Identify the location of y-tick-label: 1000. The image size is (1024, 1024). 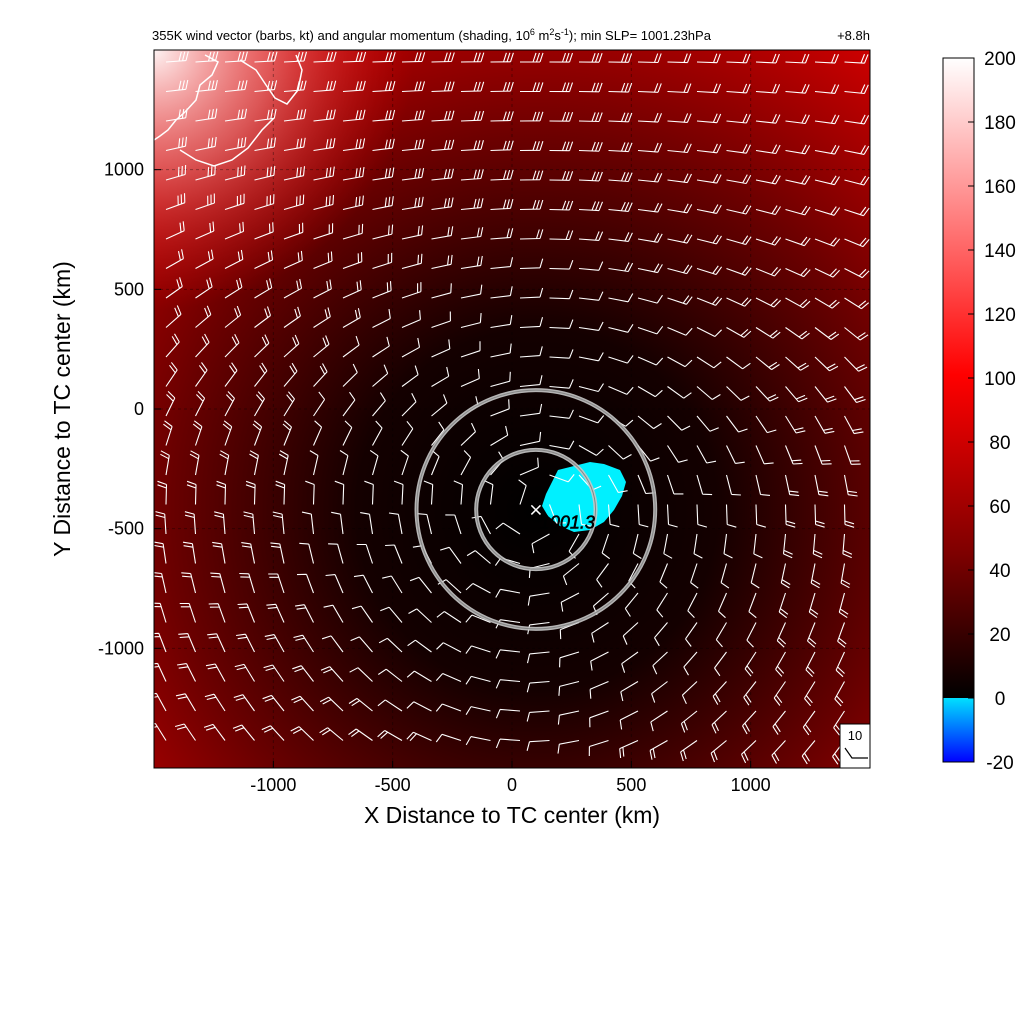
(124, 170).